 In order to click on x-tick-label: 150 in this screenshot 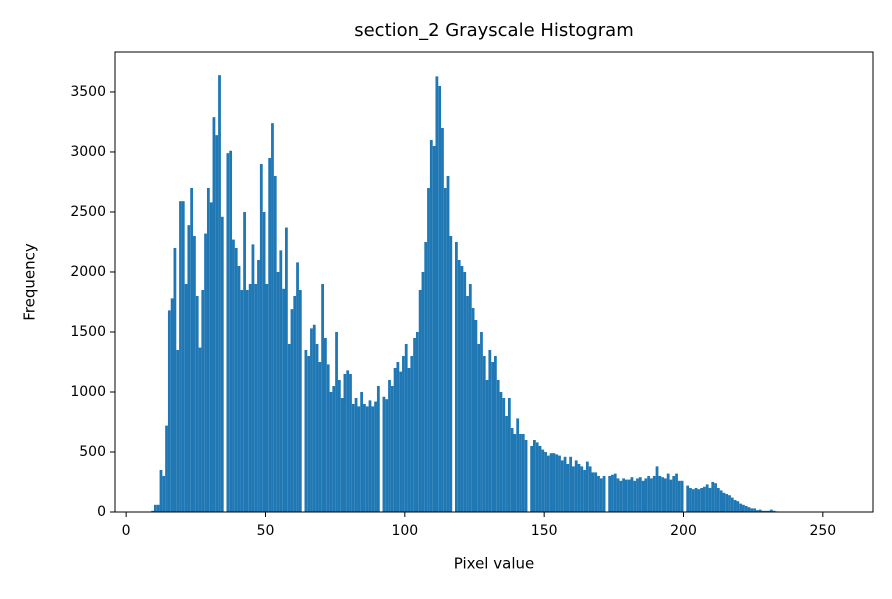, I will do `click(544, 531)`.